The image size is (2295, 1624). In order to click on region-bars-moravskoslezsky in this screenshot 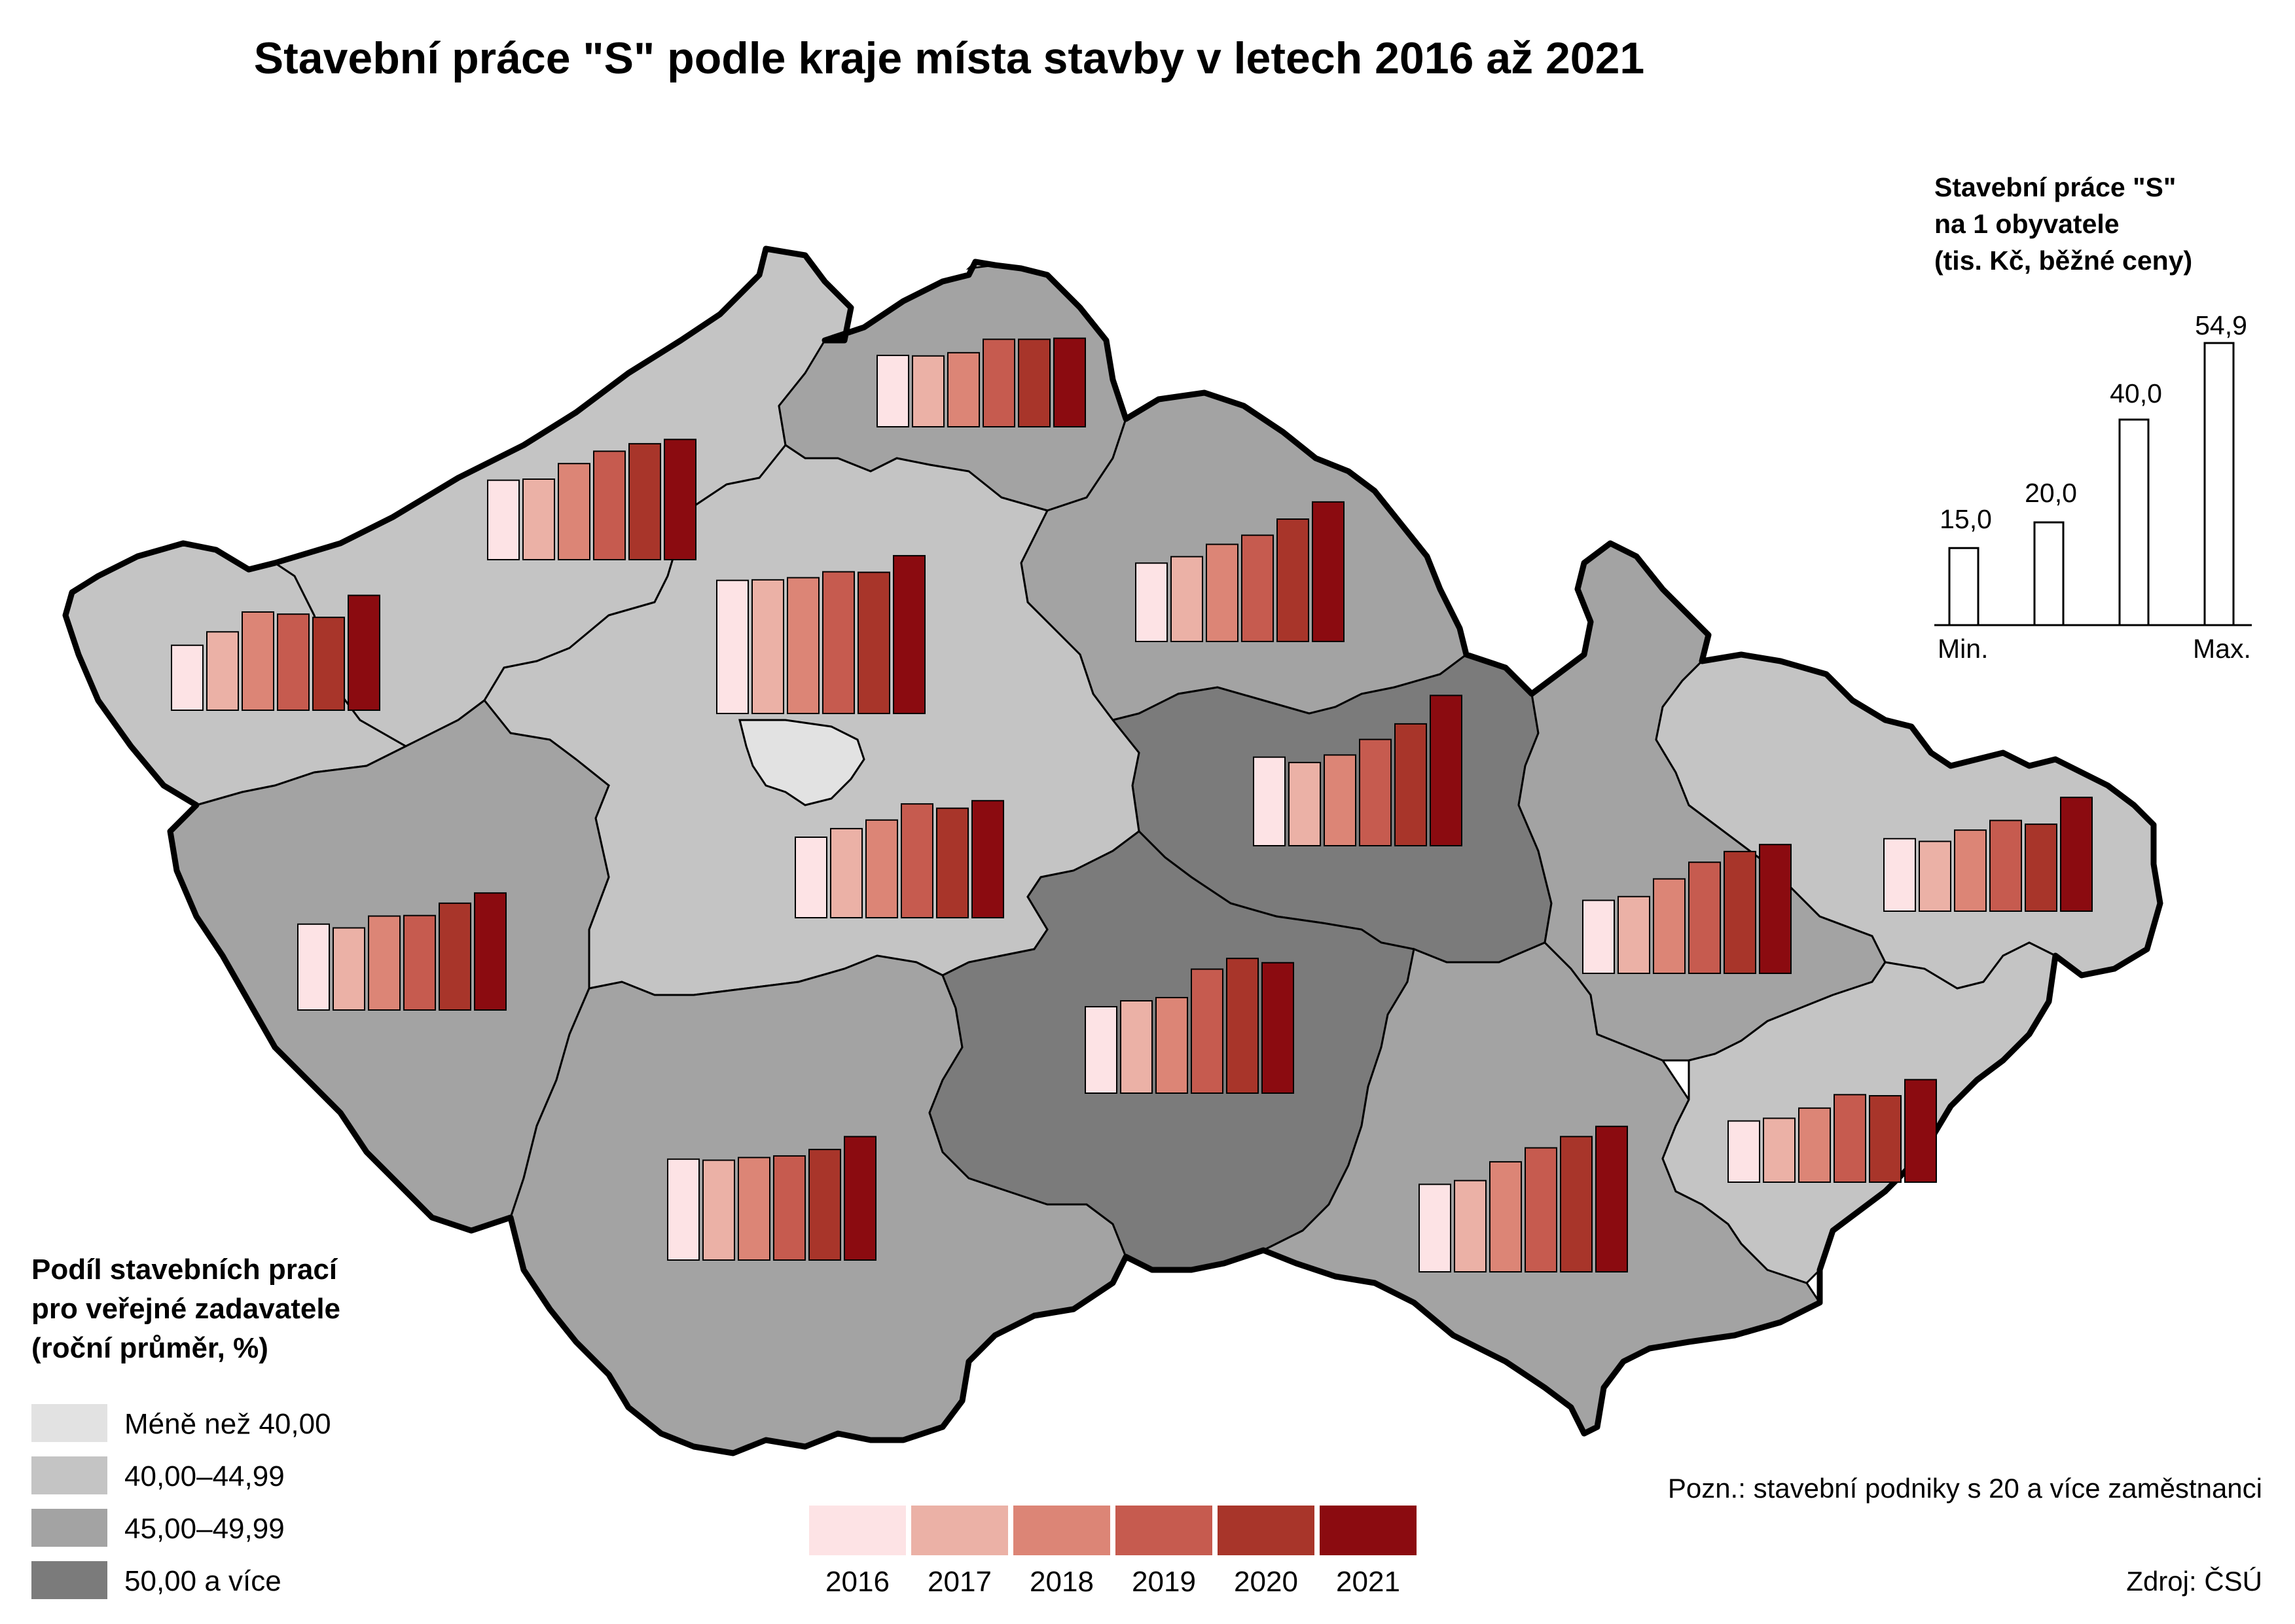, I will do `click(1988, 854)`.